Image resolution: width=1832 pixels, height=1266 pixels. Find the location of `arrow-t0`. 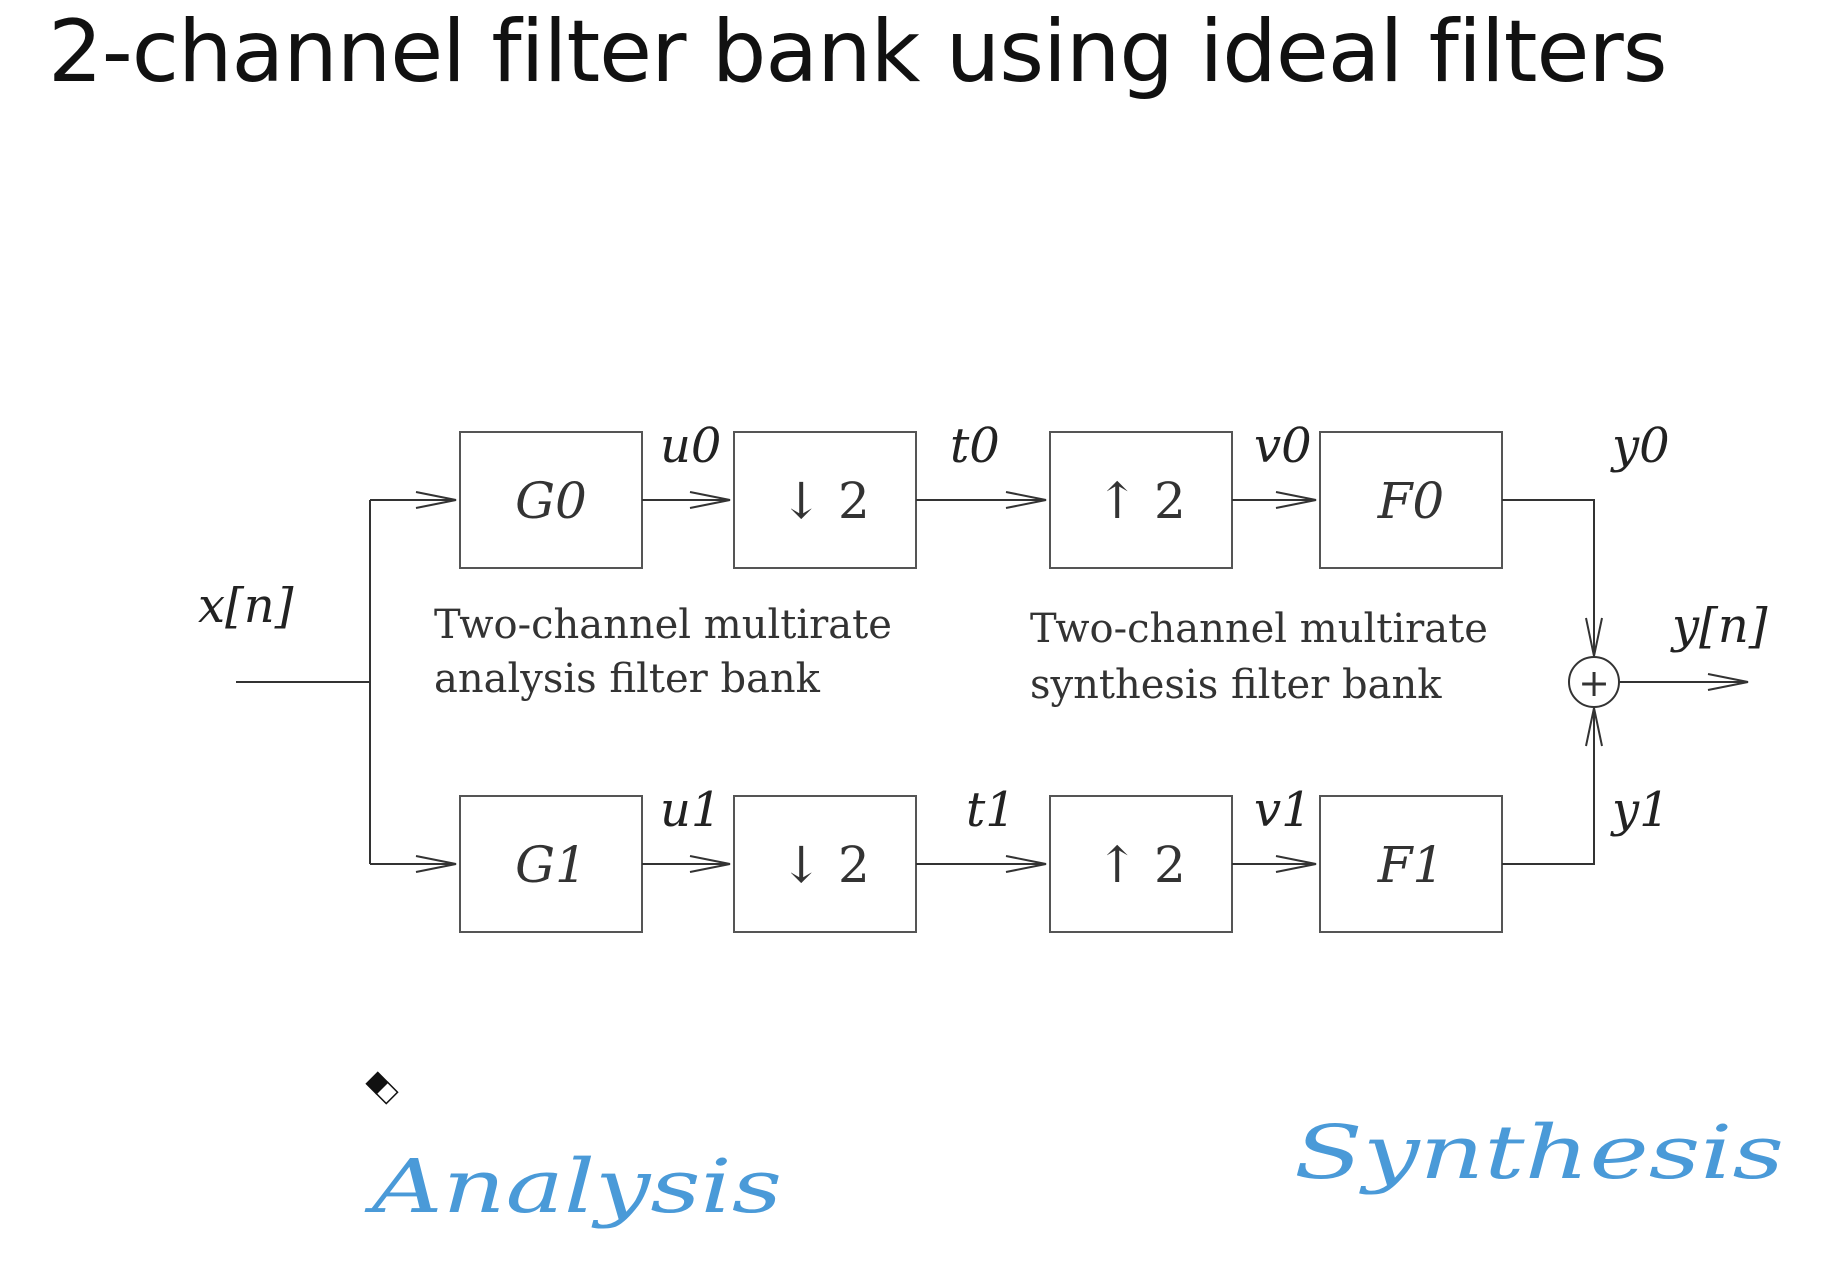

arrow-t0 is located at coordinates (1026, 500).